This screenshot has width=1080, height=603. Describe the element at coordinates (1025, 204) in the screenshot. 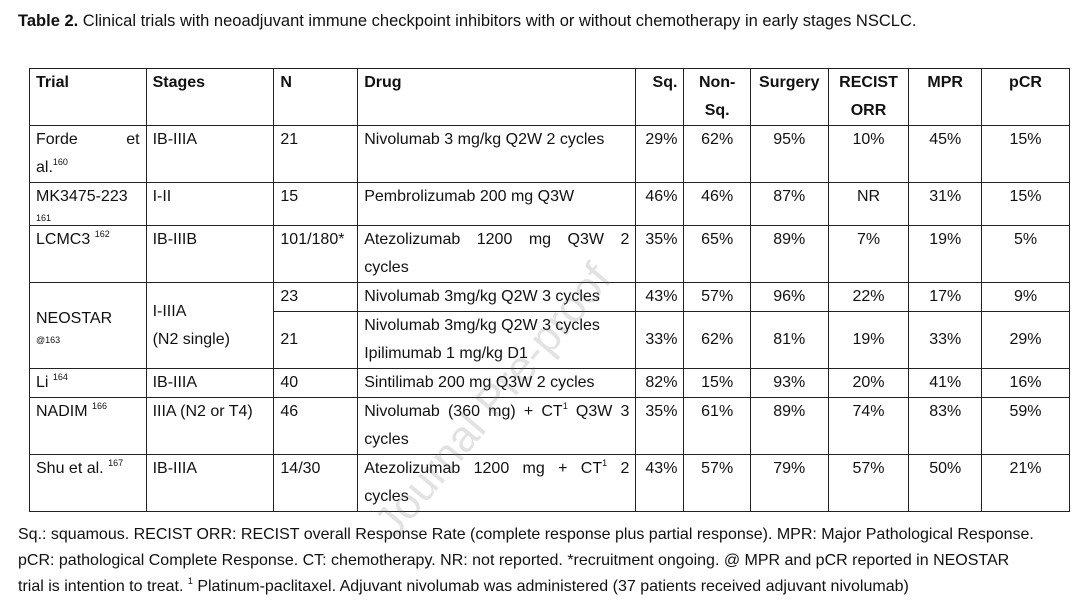

I see `cell-pcr: 15%` at that location.